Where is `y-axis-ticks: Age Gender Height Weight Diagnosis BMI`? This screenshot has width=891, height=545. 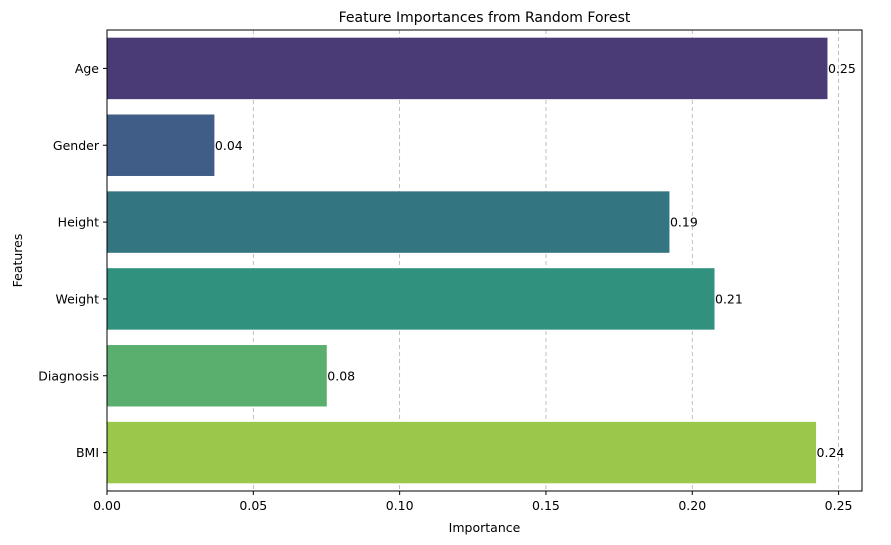
y-axis-ticks: Age Gender Height Weight Diagnosis BMI is located at coordinates (72, 260).